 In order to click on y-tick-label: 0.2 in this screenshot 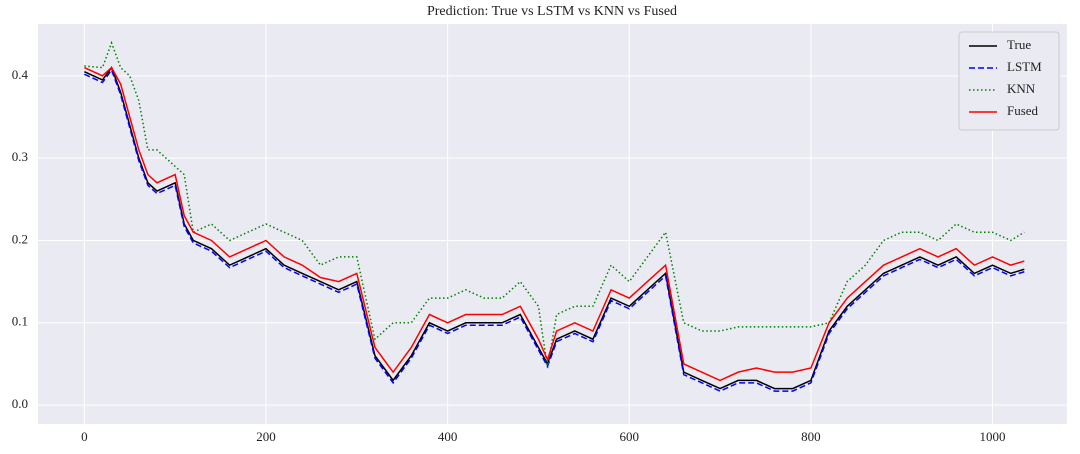, I will do `click(20, 238)`.